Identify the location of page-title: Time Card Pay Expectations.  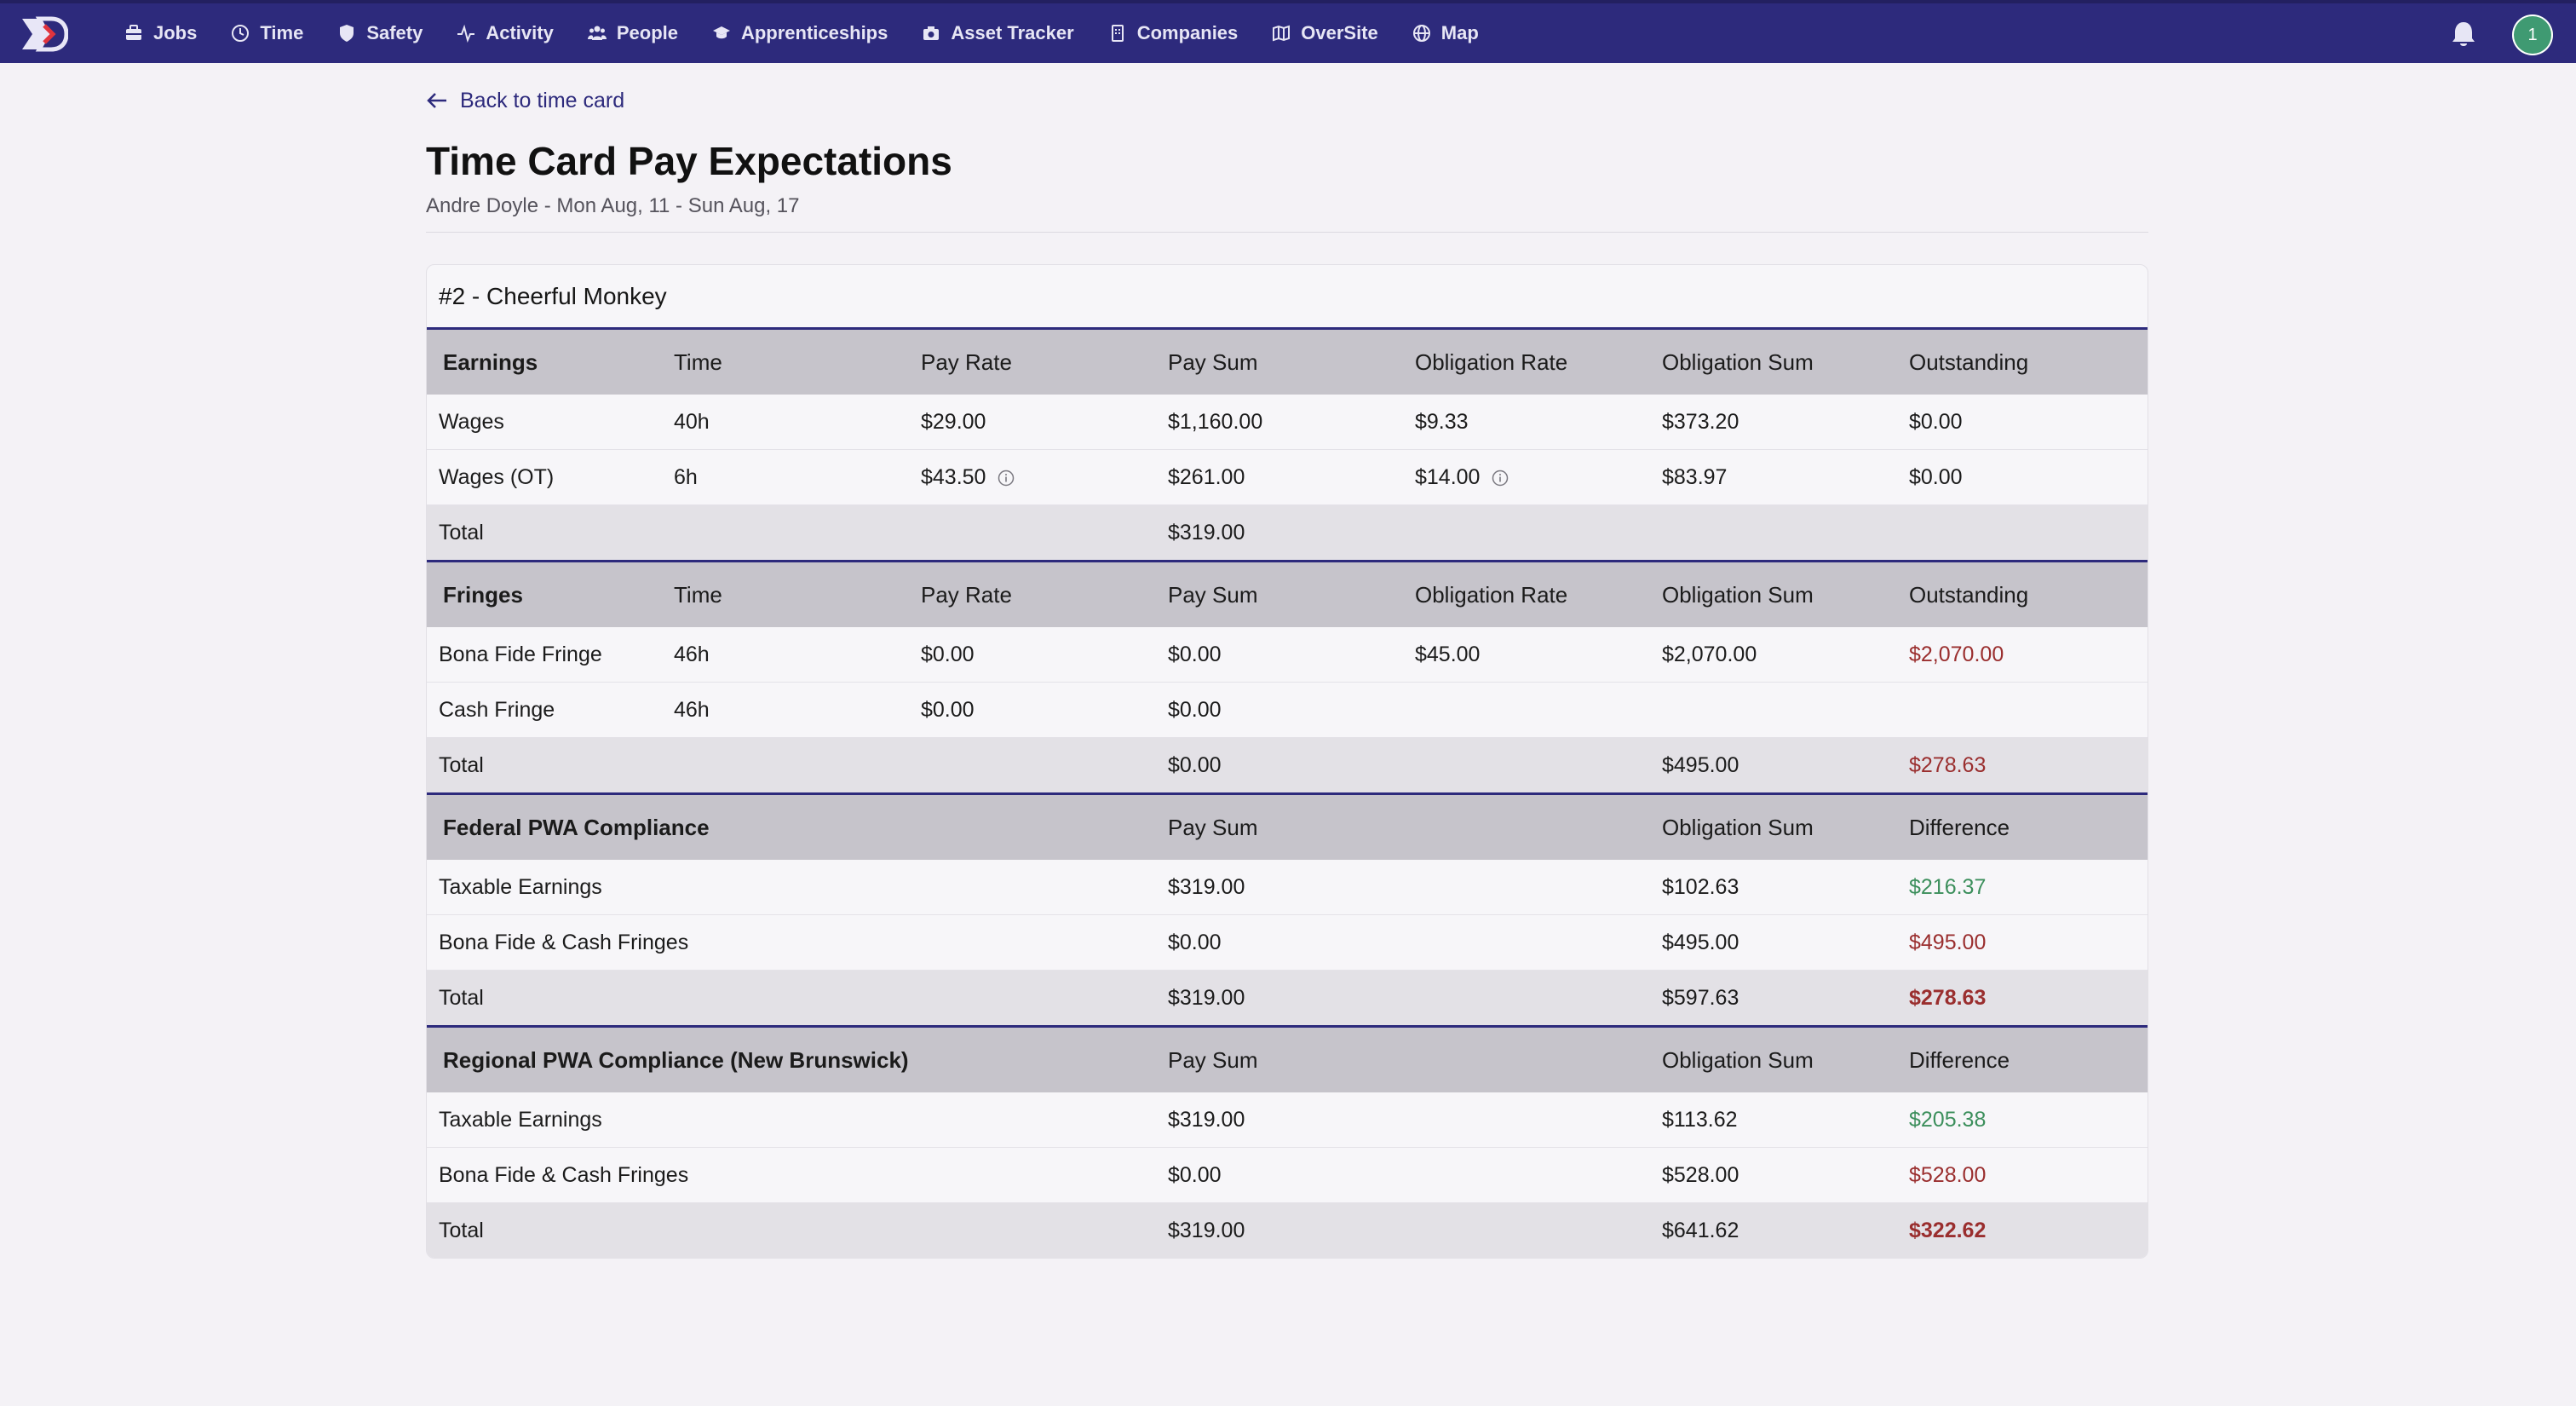
(689, 161).